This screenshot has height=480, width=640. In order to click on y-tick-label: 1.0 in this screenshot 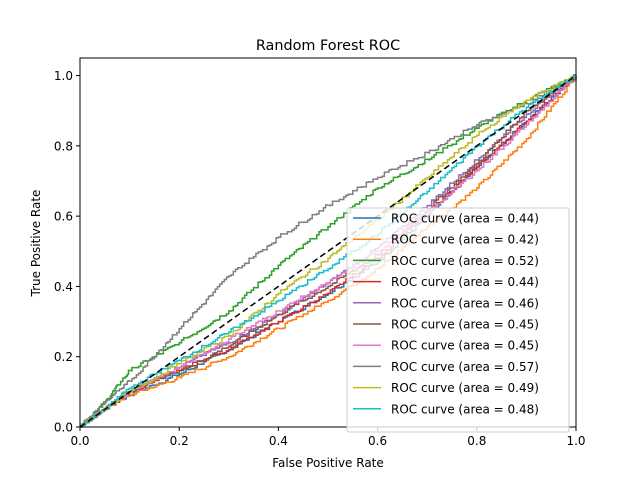, I will do `click(63, 76)`.